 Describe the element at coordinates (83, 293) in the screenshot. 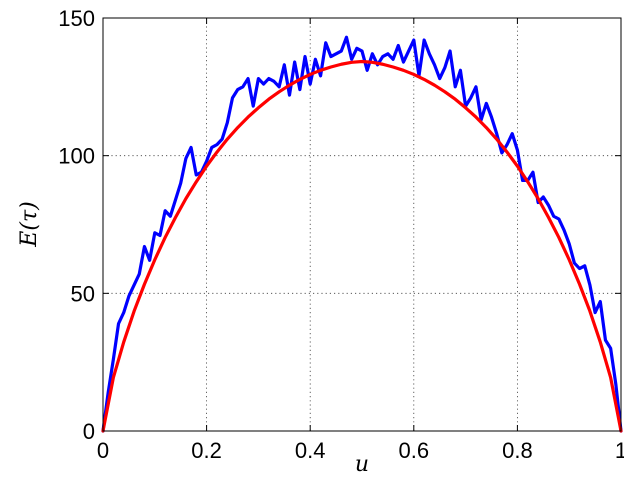

I see `y-tick-label: 50` at that location.